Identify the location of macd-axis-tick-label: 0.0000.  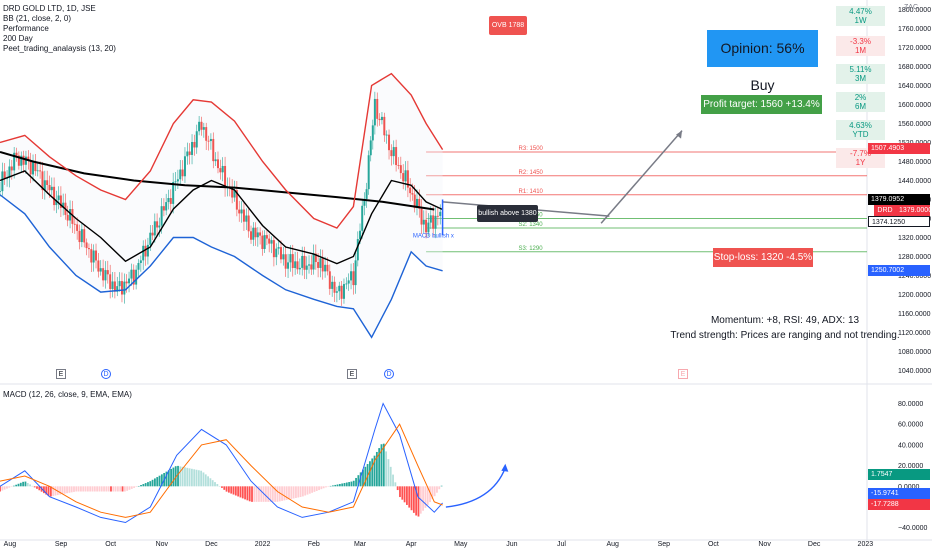
(909, 487).